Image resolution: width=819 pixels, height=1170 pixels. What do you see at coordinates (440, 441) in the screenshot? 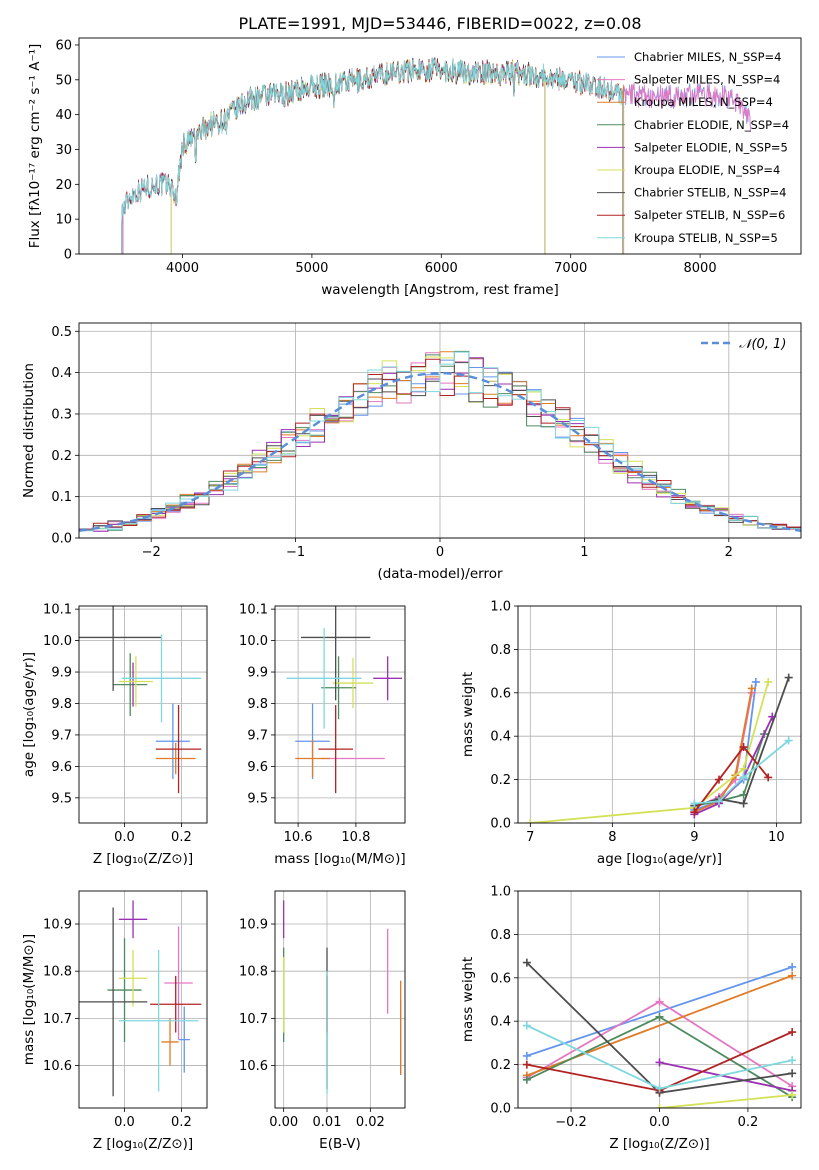
I see `histogram-step` at bounding box center [440, 441].